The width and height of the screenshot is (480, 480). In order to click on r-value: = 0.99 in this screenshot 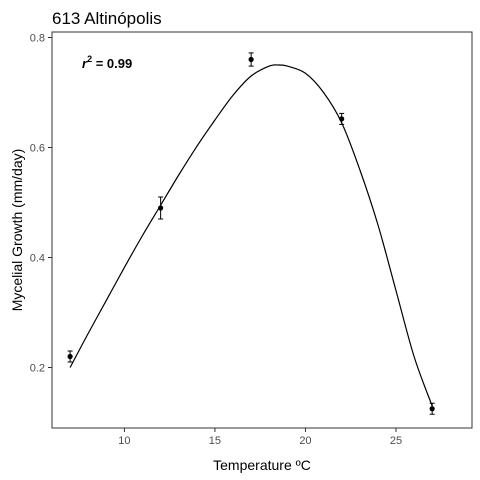, I will do `click(112, 63)`.